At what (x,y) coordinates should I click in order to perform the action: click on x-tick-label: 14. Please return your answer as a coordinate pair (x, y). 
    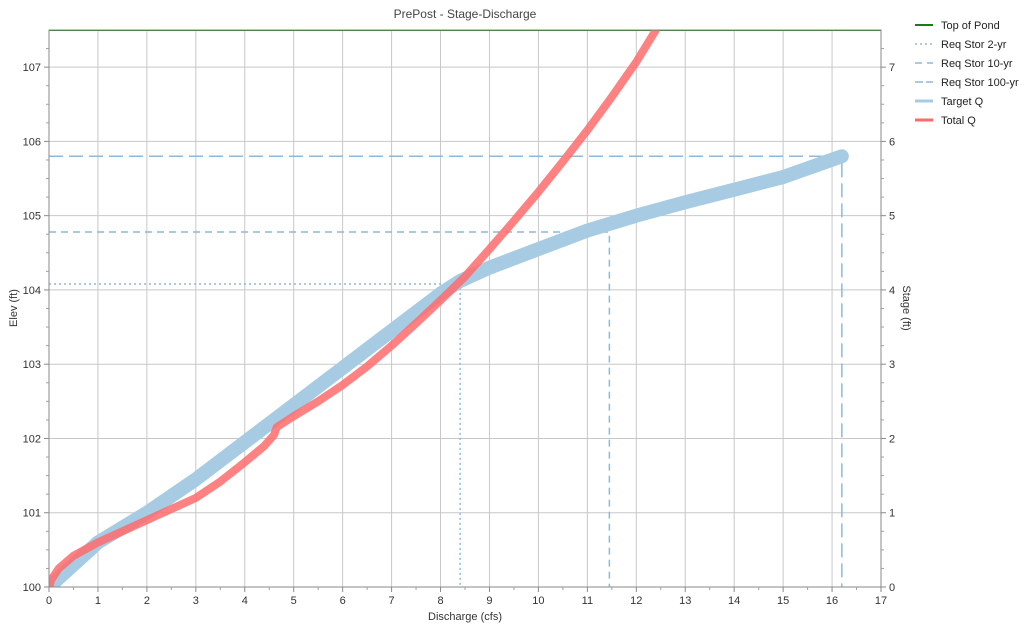
    Looking at the image, I should click on (734, 601).